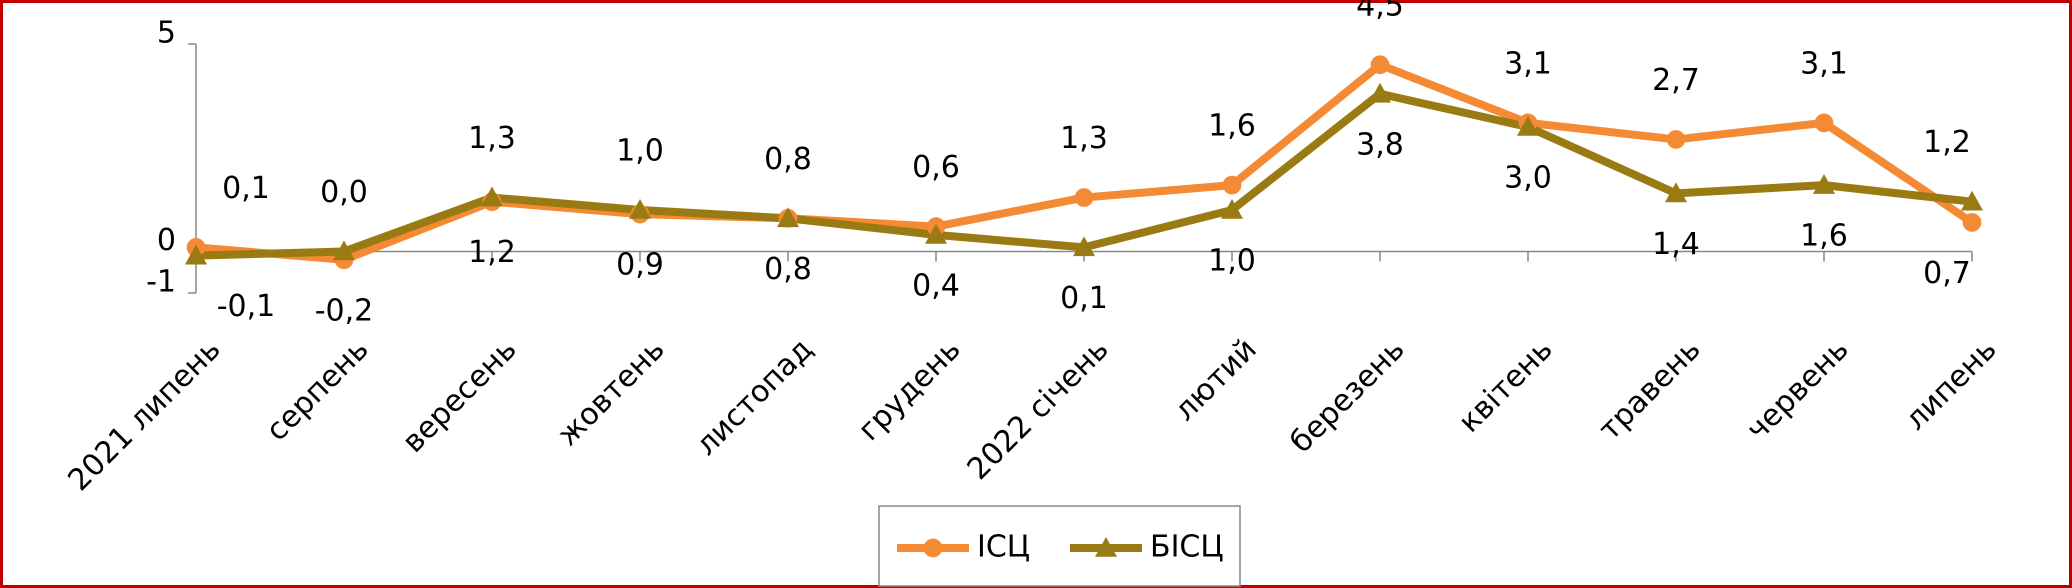 This screenshot has height=588, width=2072. Describe the element at coordinates (1380, 144) in the screenshot. I see `data-label: 3,8` at that location.